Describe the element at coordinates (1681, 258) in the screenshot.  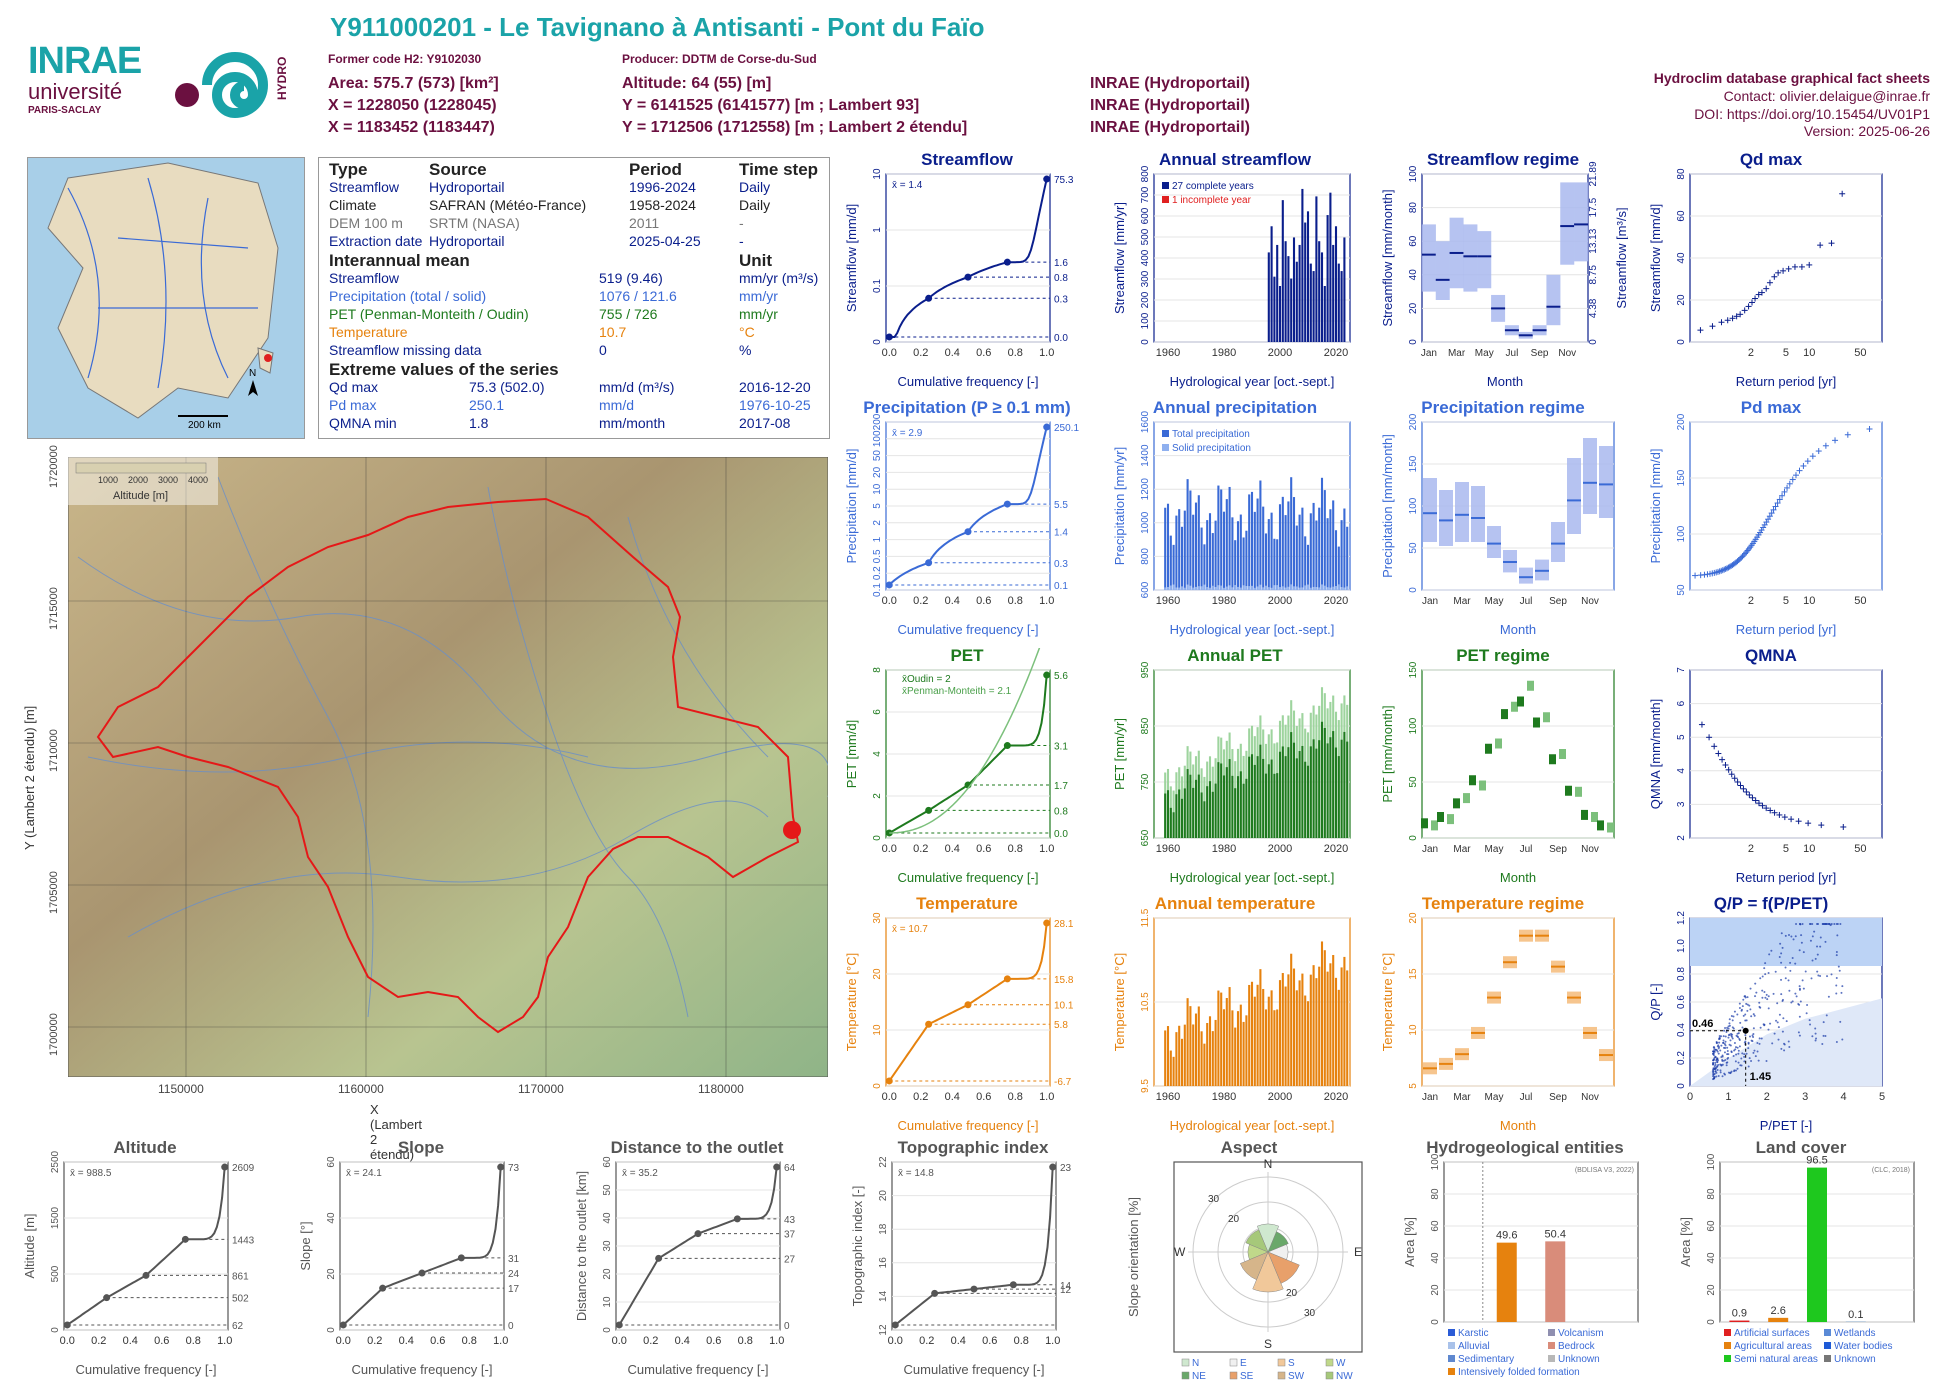
I see `tick-label: 40` at that location.